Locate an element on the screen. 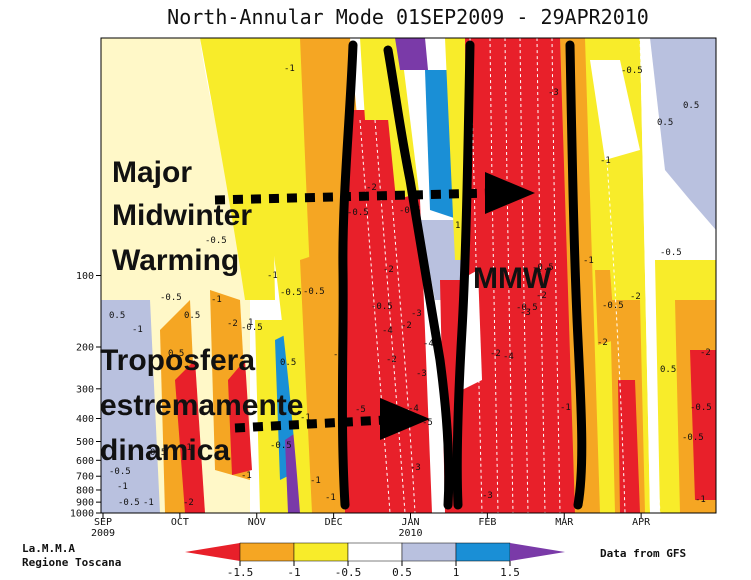  footer-data-source: Data from GFS is located at coordinates (643, 553).